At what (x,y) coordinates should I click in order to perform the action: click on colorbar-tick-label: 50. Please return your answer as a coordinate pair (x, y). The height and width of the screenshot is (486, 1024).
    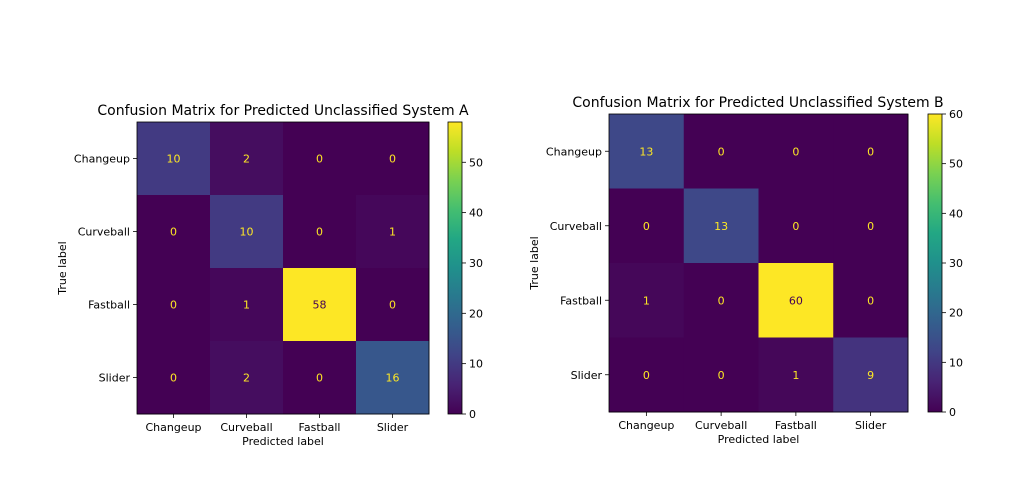
    Looking at the image, I should click on (476, 162).